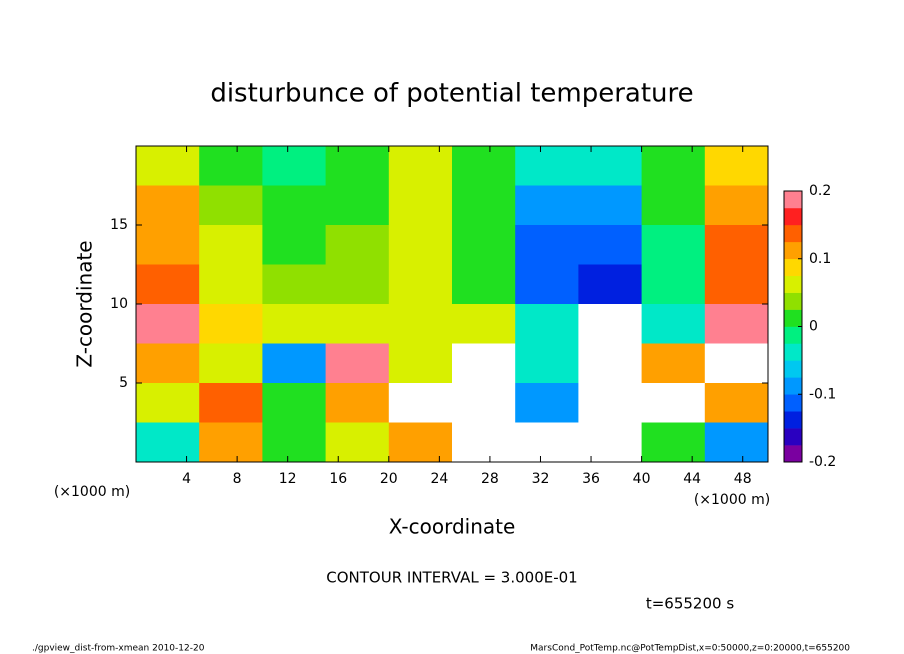  What do you see at coordinates (288, 479) in the screenshot?
I see `x-tick-label: 12` at bounding box center [288, 479].